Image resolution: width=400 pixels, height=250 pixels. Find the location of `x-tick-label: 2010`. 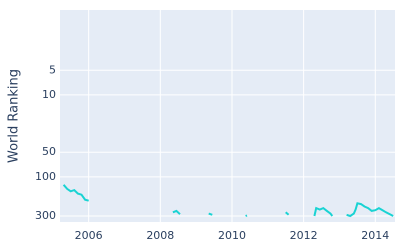

x-tick-label: 2010 is located at coordinates (232, 235).